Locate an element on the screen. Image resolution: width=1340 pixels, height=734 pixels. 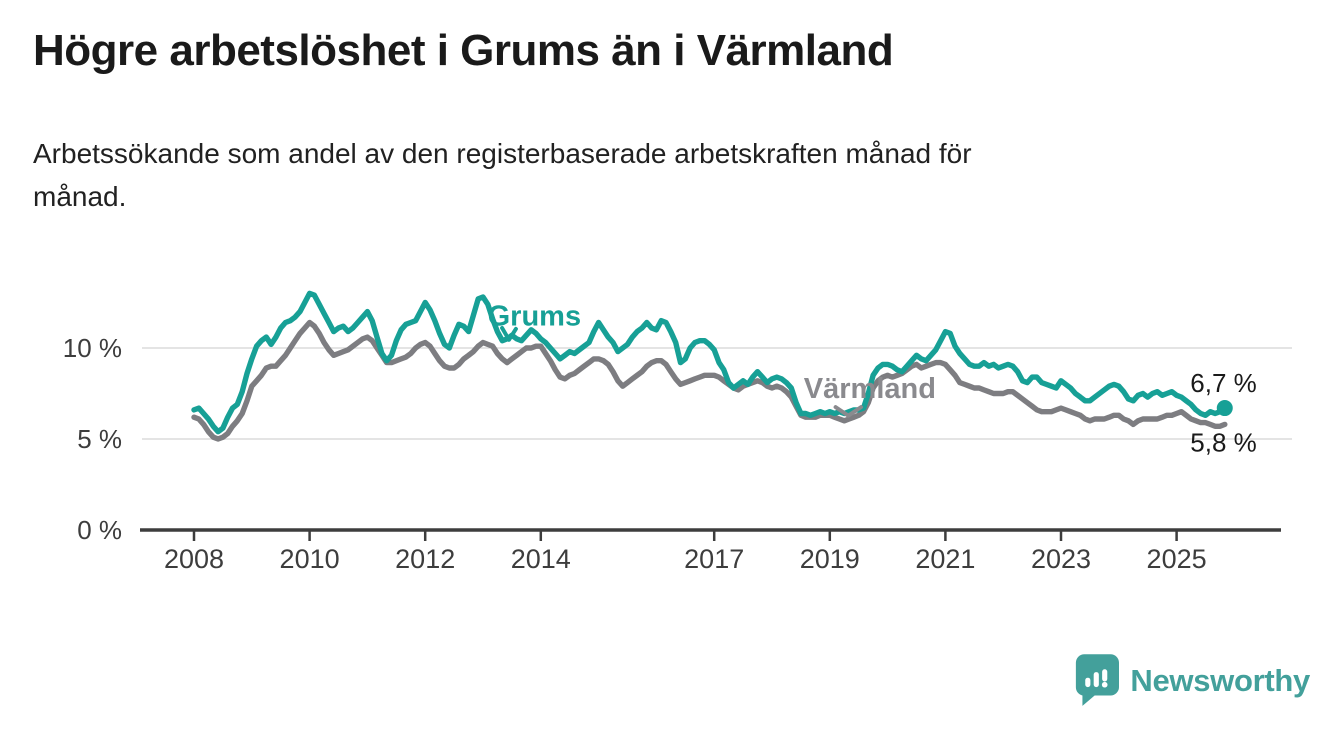
x-tick-label-2021: 2021 is located at coordinates (945, 559).